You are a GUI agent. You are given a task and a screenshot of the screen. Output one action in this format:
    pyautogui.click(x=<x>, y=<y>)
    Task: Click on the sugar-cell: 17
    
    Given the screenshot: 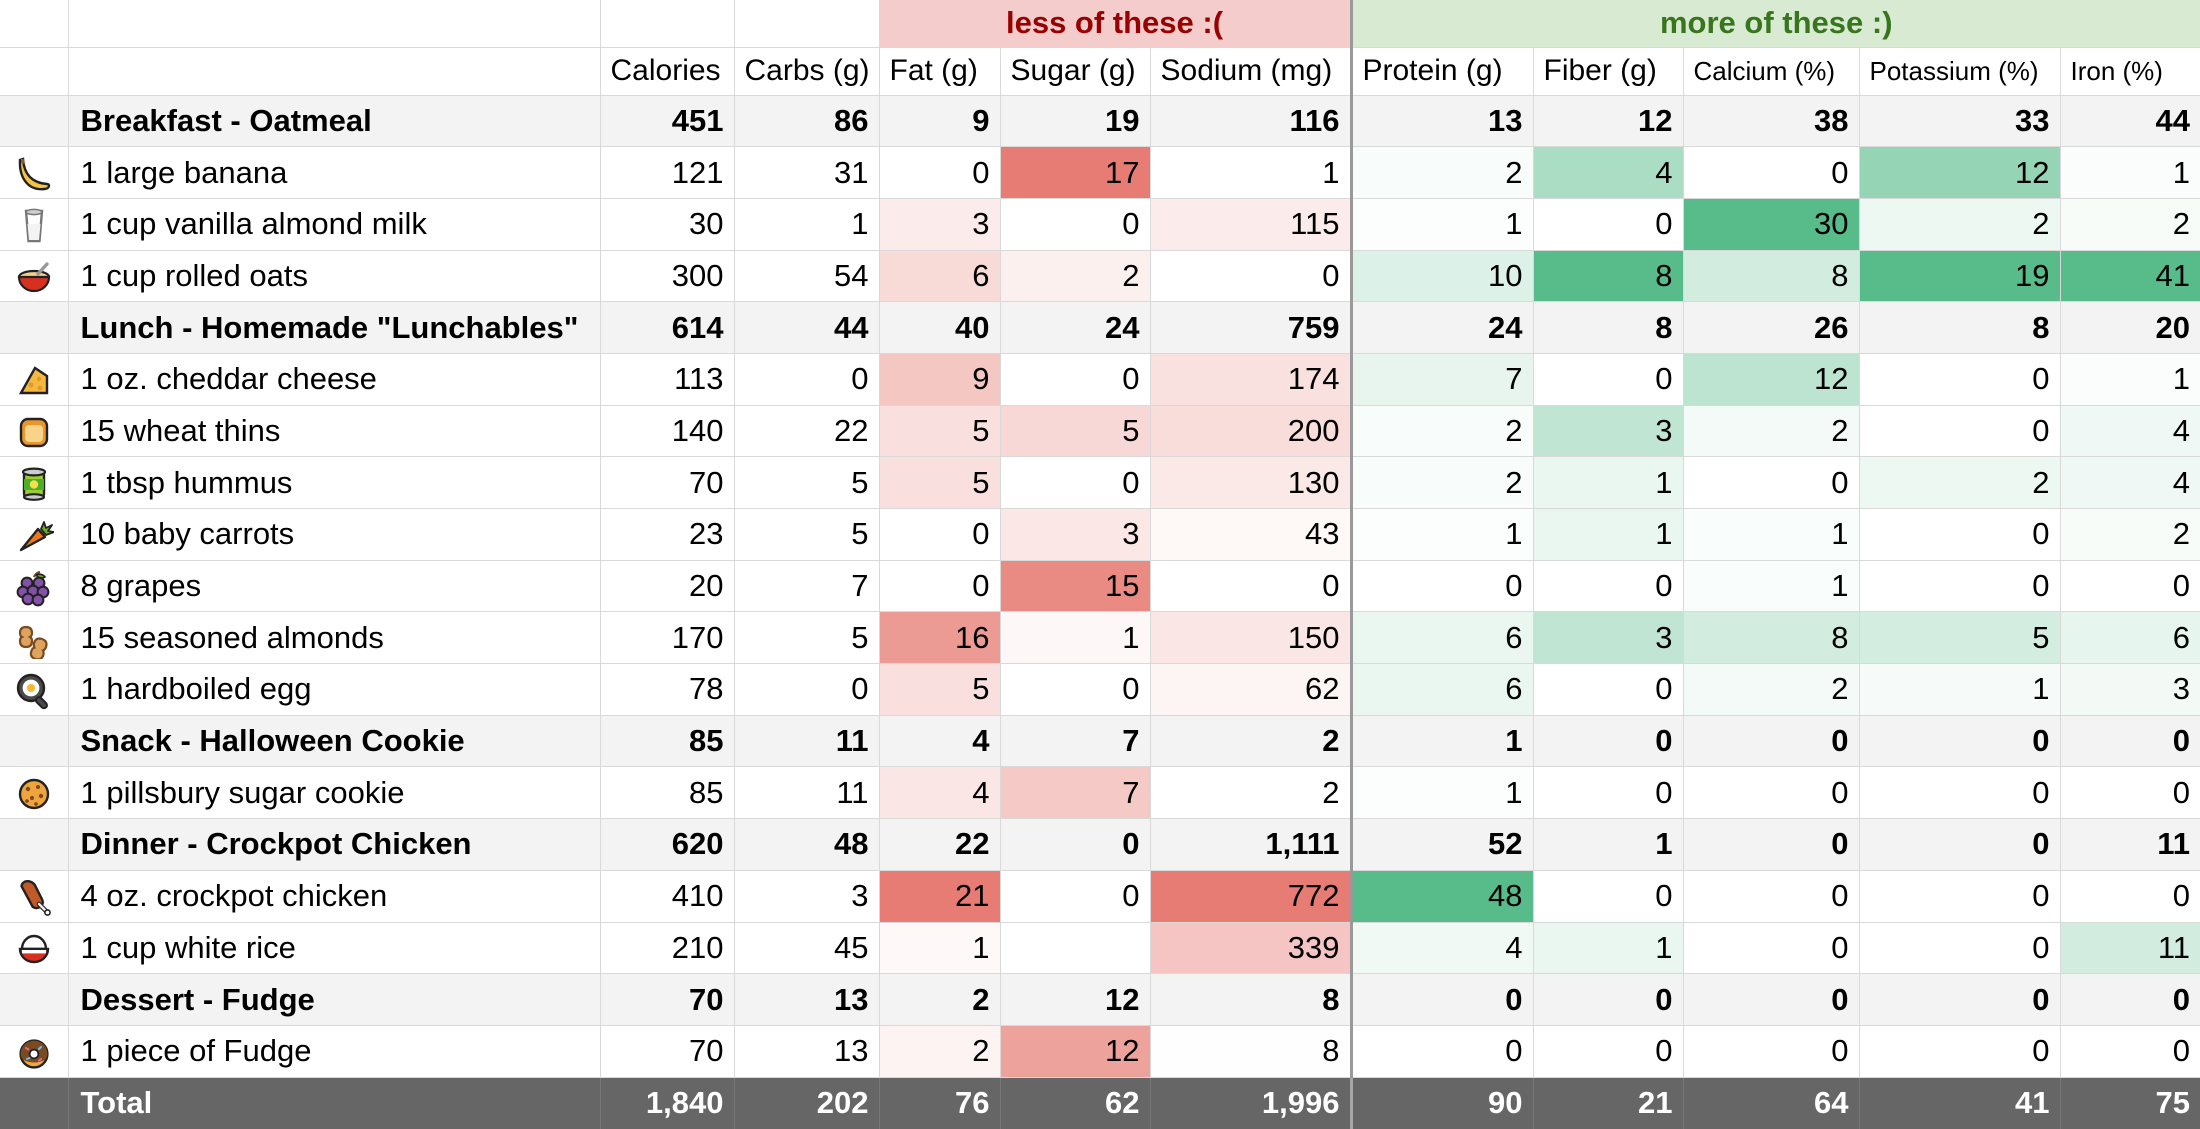 What is the action you would take?
    pyautogui.click(x=1075, y=172)
    